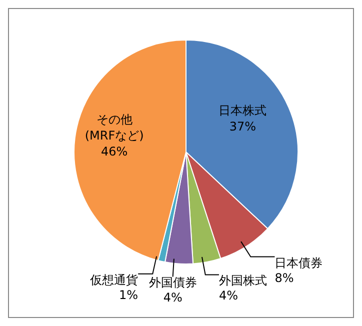 The image size is (362, 326). What do you see at coordinates (172, 283) in the screenshot?
I see `slice-label: 外国債券` at bounding box center [172, 283].